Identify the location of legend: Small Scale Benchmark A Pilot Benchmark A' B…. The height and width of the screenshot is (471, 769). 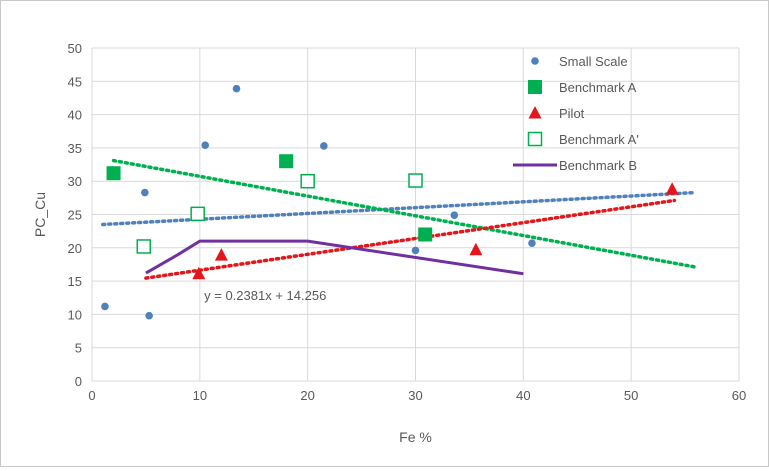
(576, 113).